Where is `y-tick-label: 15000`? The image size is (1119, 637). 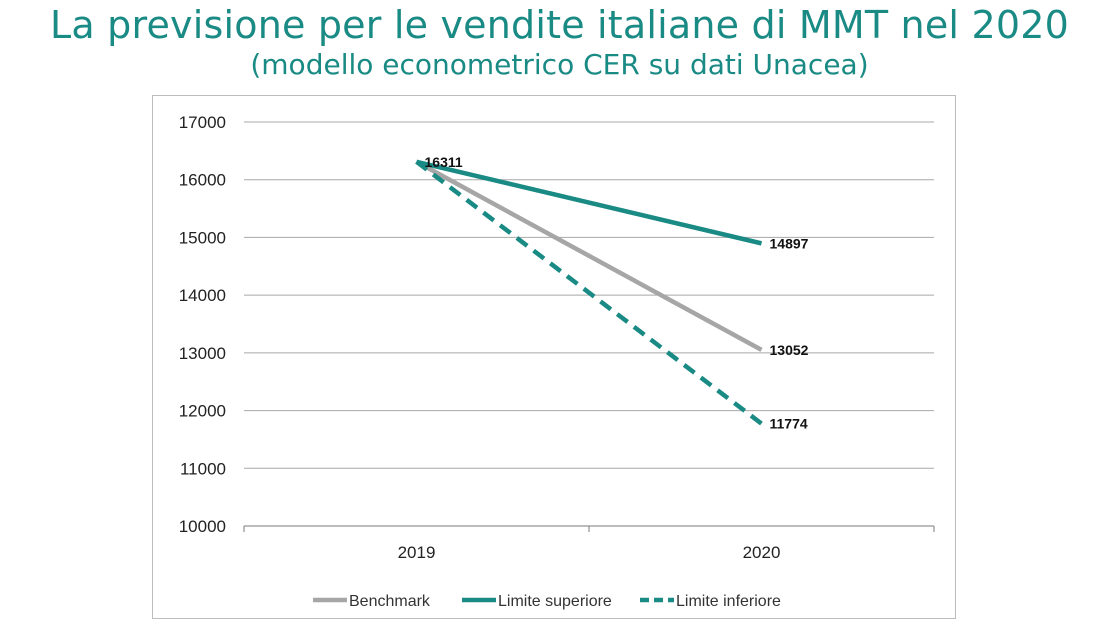
y-tick-label: 15000 is located at coordinates (202, 237).